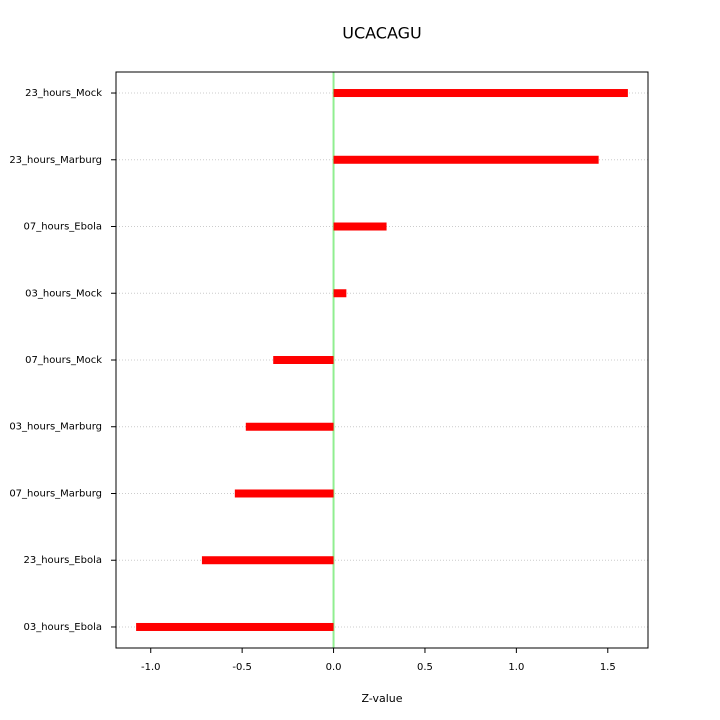 The width and height of the screenshot is (720, 720). What do you see at coordinates (62, 227) in the screenshot?
I see `y-tick-label: 07_hours_Ebola` at bounding box center [62, 227].